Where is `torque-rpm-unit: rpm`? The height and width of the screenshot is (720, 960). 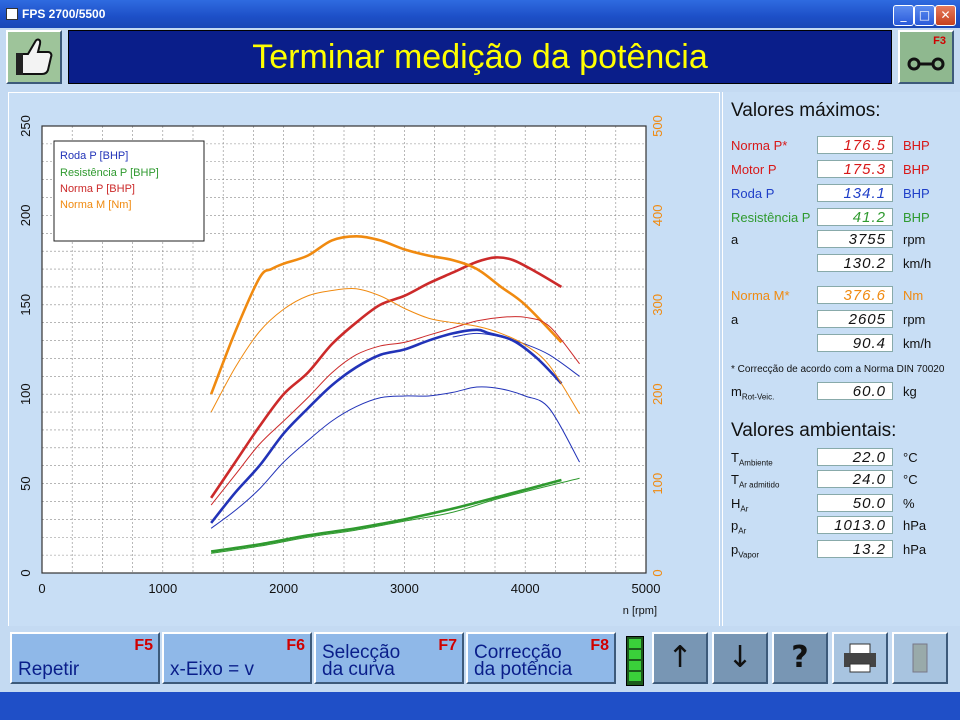
torque-rpm-unit: rpm is located at coordinates (914, 319).